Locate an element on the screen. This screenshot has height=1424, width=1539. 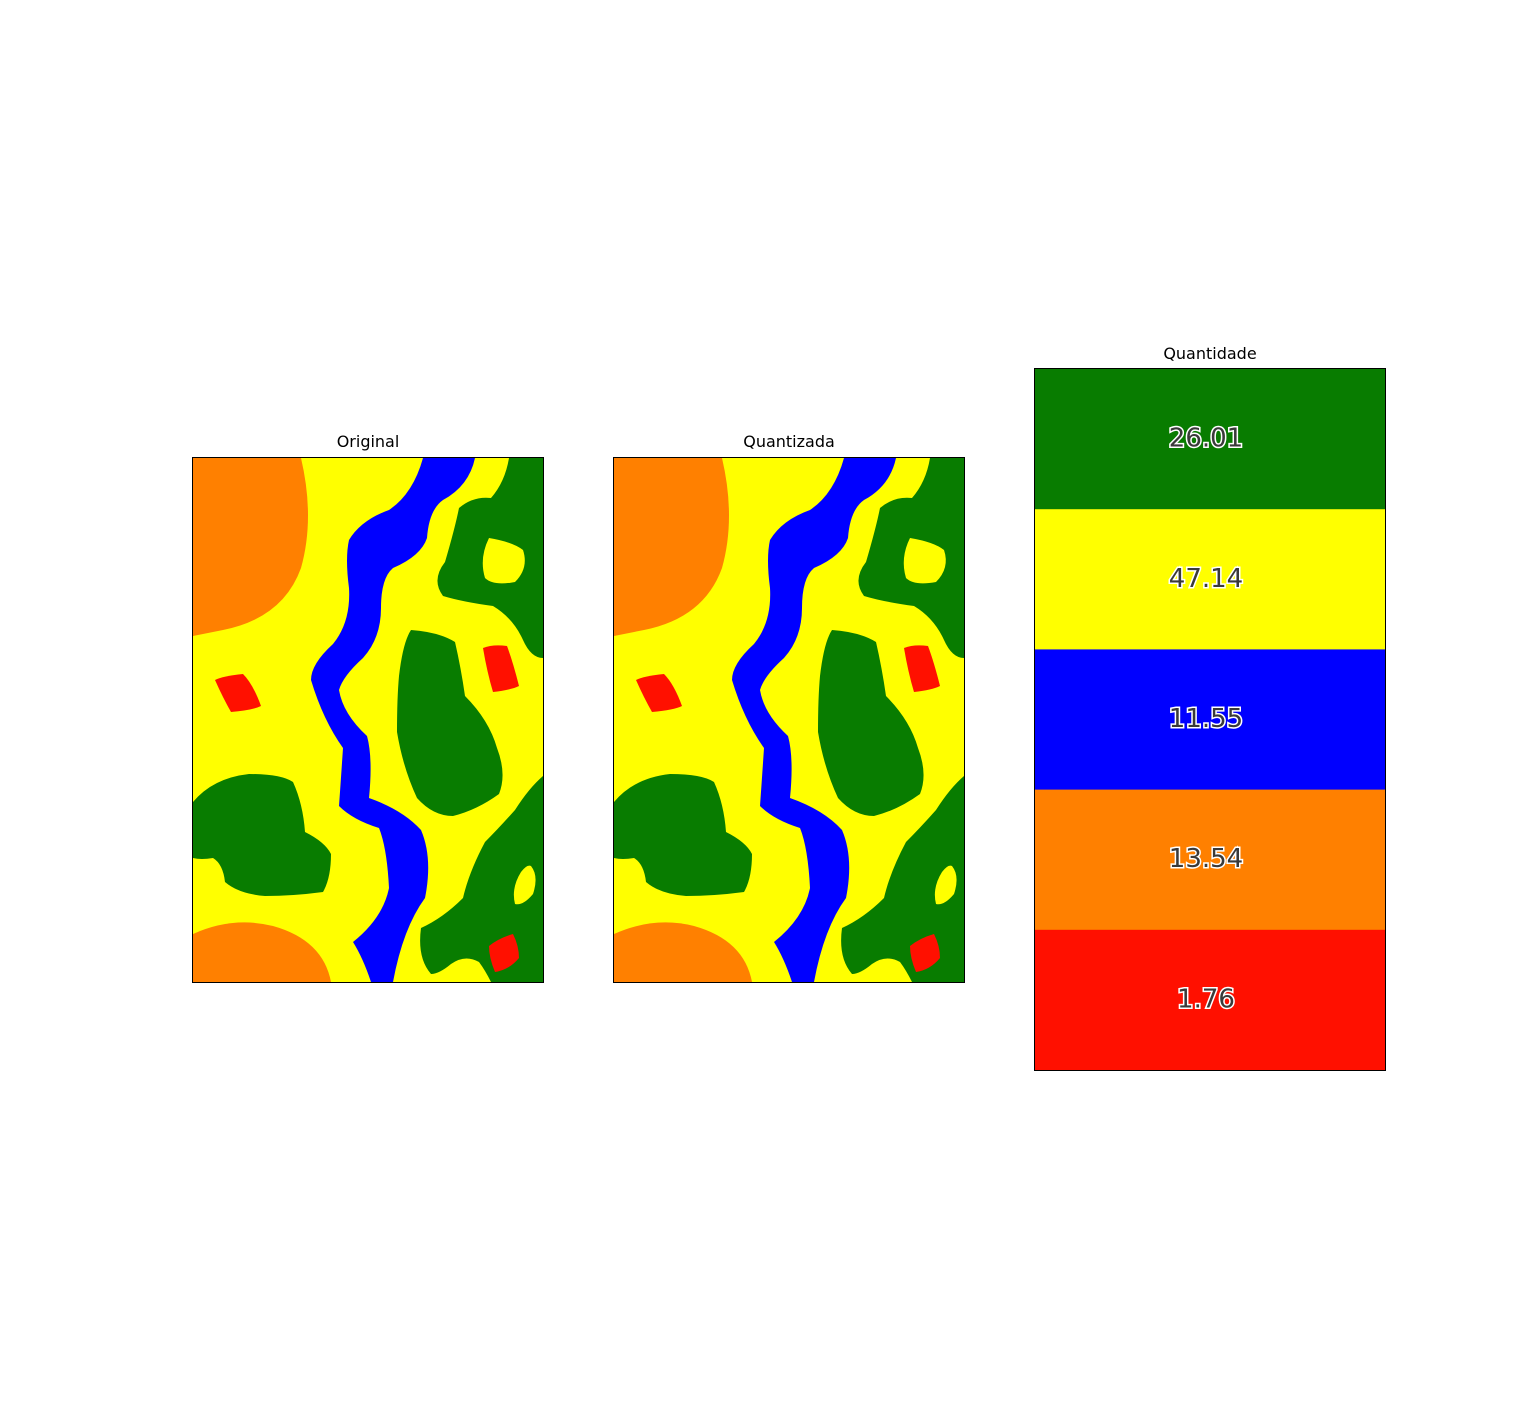
quantized-map-image is located at coordinates (789, 720).